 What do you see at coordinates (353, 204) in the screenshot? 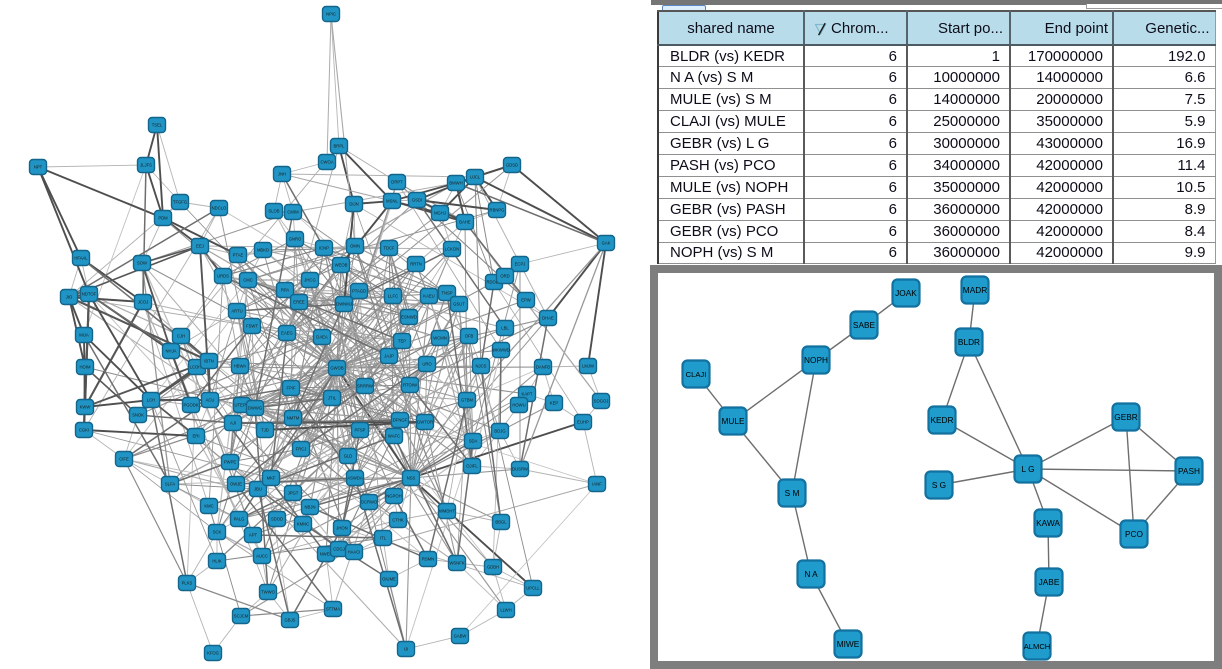
I see `svg-text: DIJN` at bounding box center [353, 204].